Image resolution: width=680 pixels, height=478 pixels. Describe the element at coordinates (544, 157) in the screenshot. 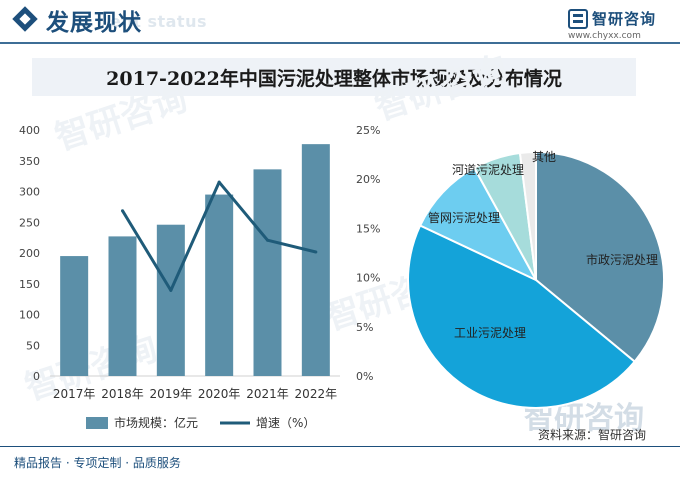

I see `pie-label-4: 其他` at that location.